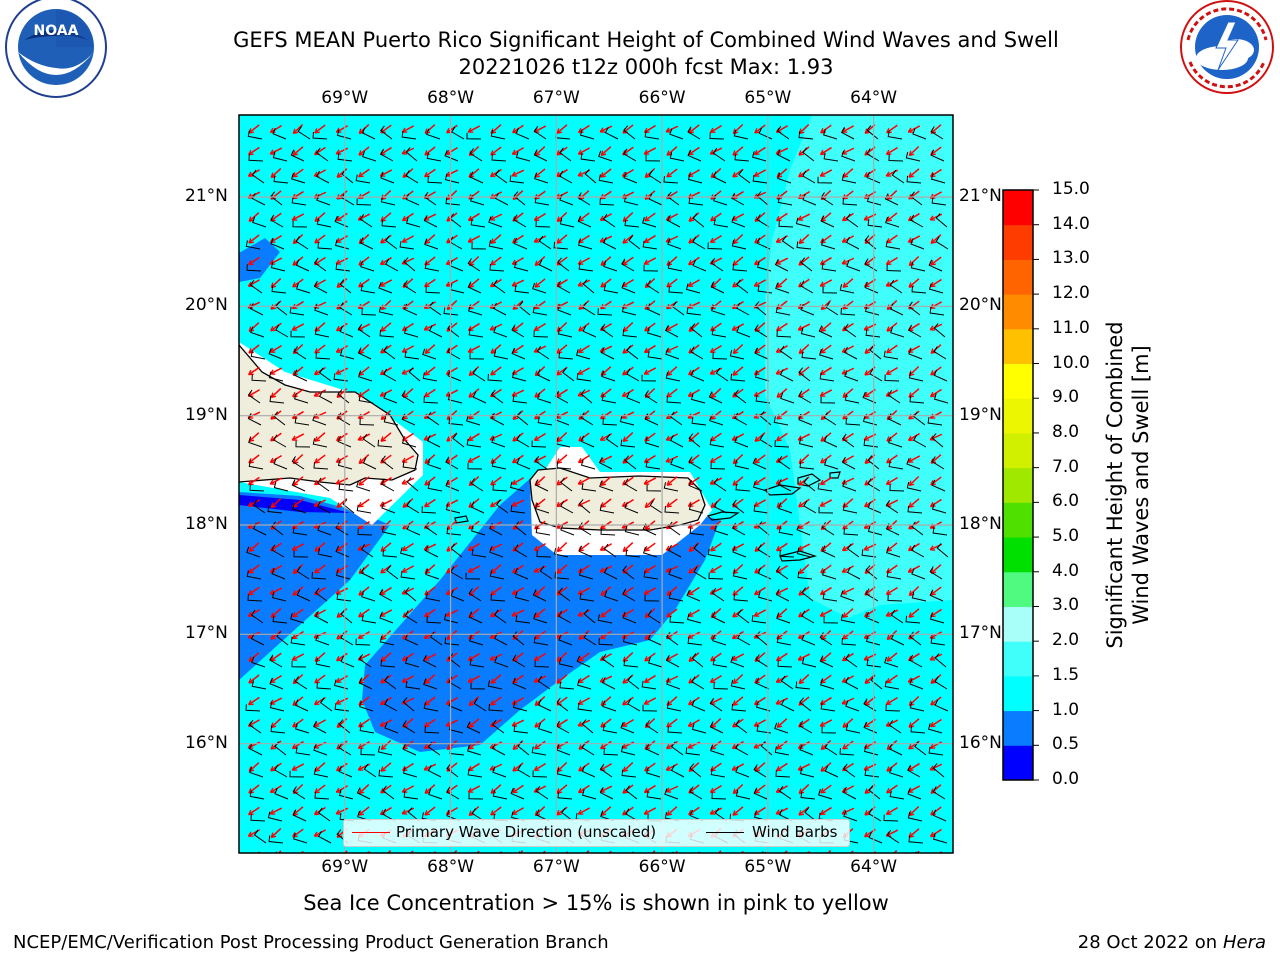 This screenshot has height=960, width=1280. I want to click on wave-height-field-0.5-1m-north, so click(259, 260).